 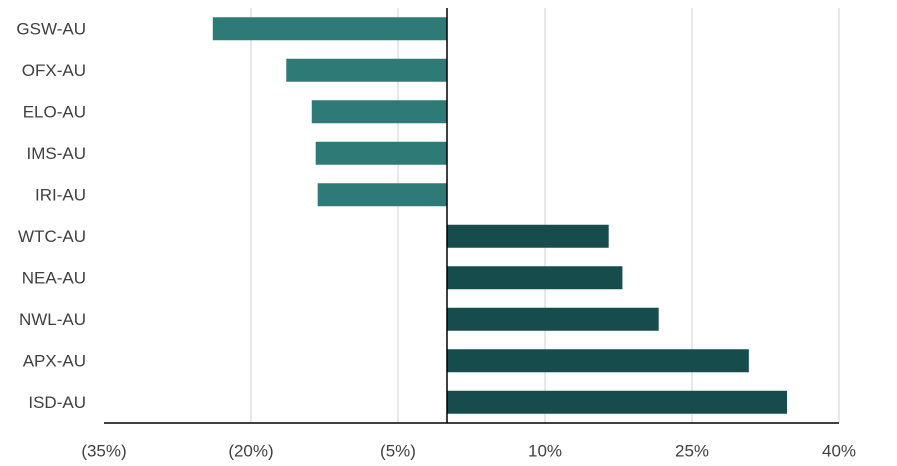 I want to click on x-tick-label: 25%, so click(x=692, y=451).